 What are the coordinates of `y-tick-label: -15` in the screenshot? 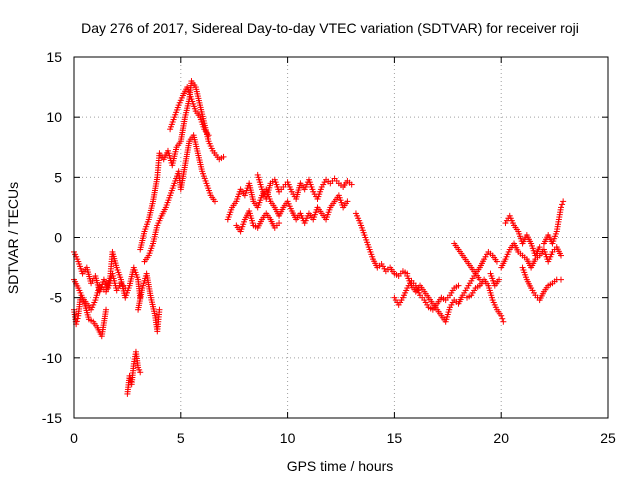 It's located at (52, 418).